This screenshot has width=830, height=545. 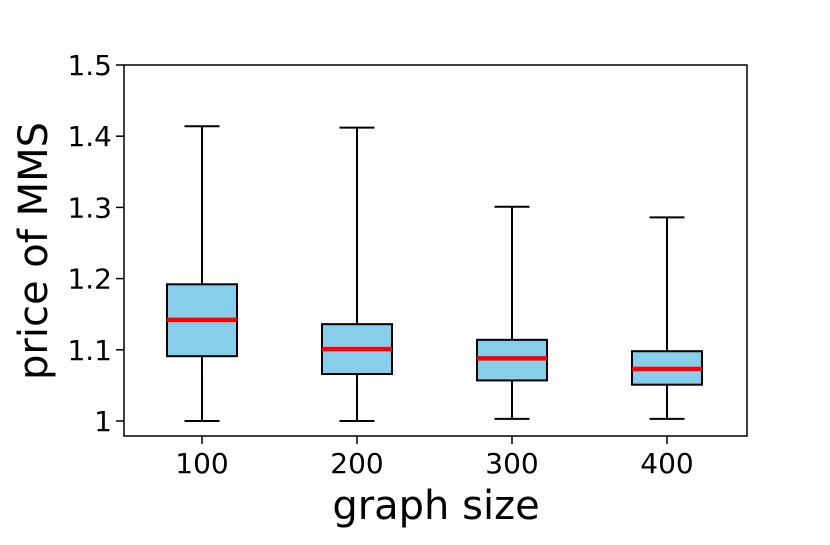 I want to click on y-tick-label: 1.4, so click(x=89, y=136).